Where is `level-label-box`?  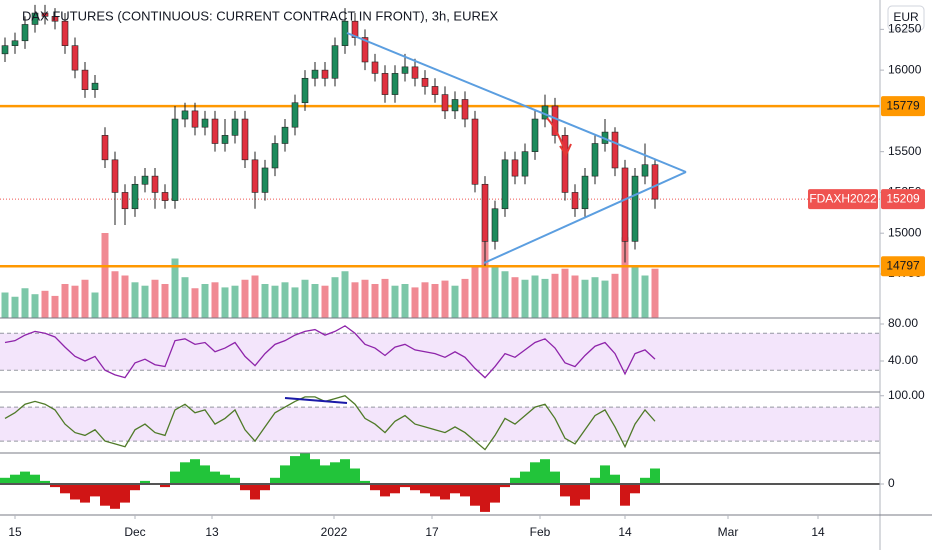
level-label-box is located at coordinates (903, 266).